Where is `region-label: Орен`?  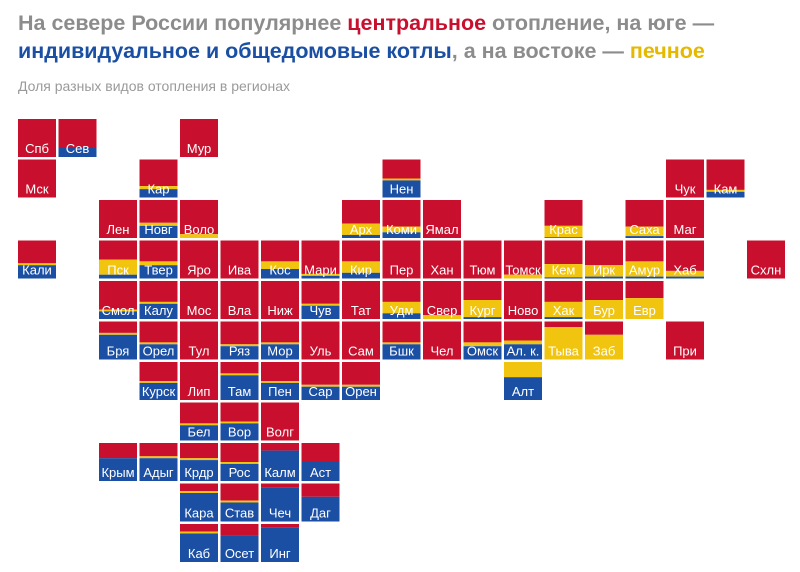 region-label: Орен is located at coordinates (361, 391).